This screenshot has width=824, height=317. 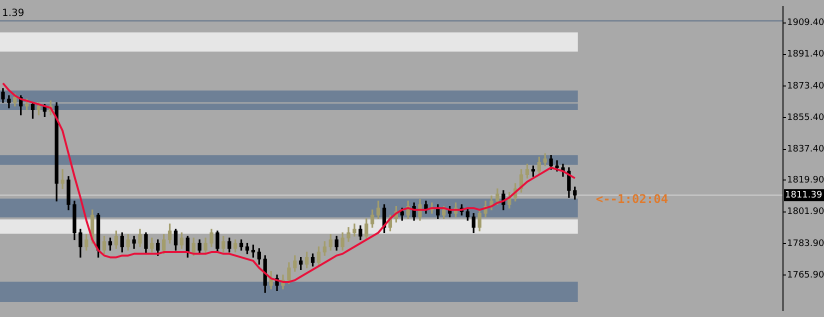 I want to click on ref-line-label: 1811.39, so click(x=803, y=195).